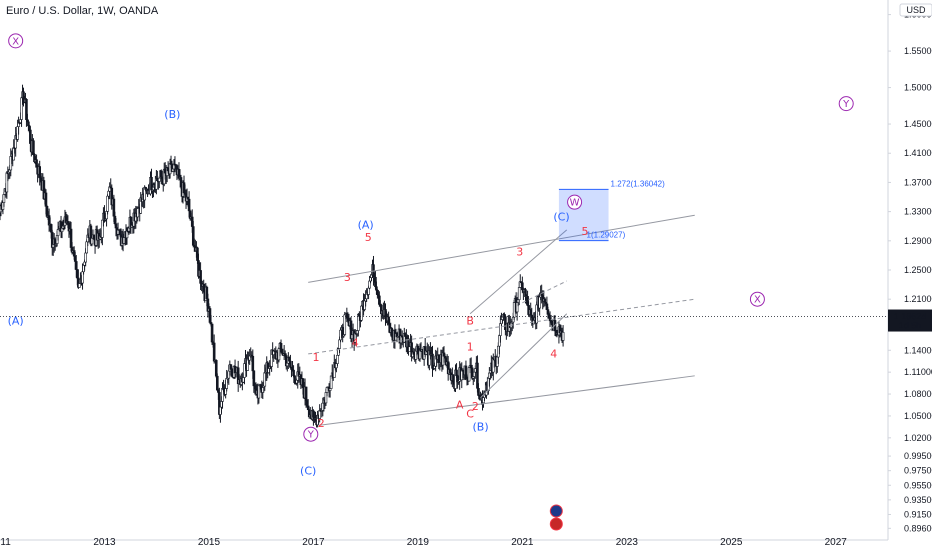 The image size is (932, 550). I want to click on time-tick-label: 2023, so click(627, 542).